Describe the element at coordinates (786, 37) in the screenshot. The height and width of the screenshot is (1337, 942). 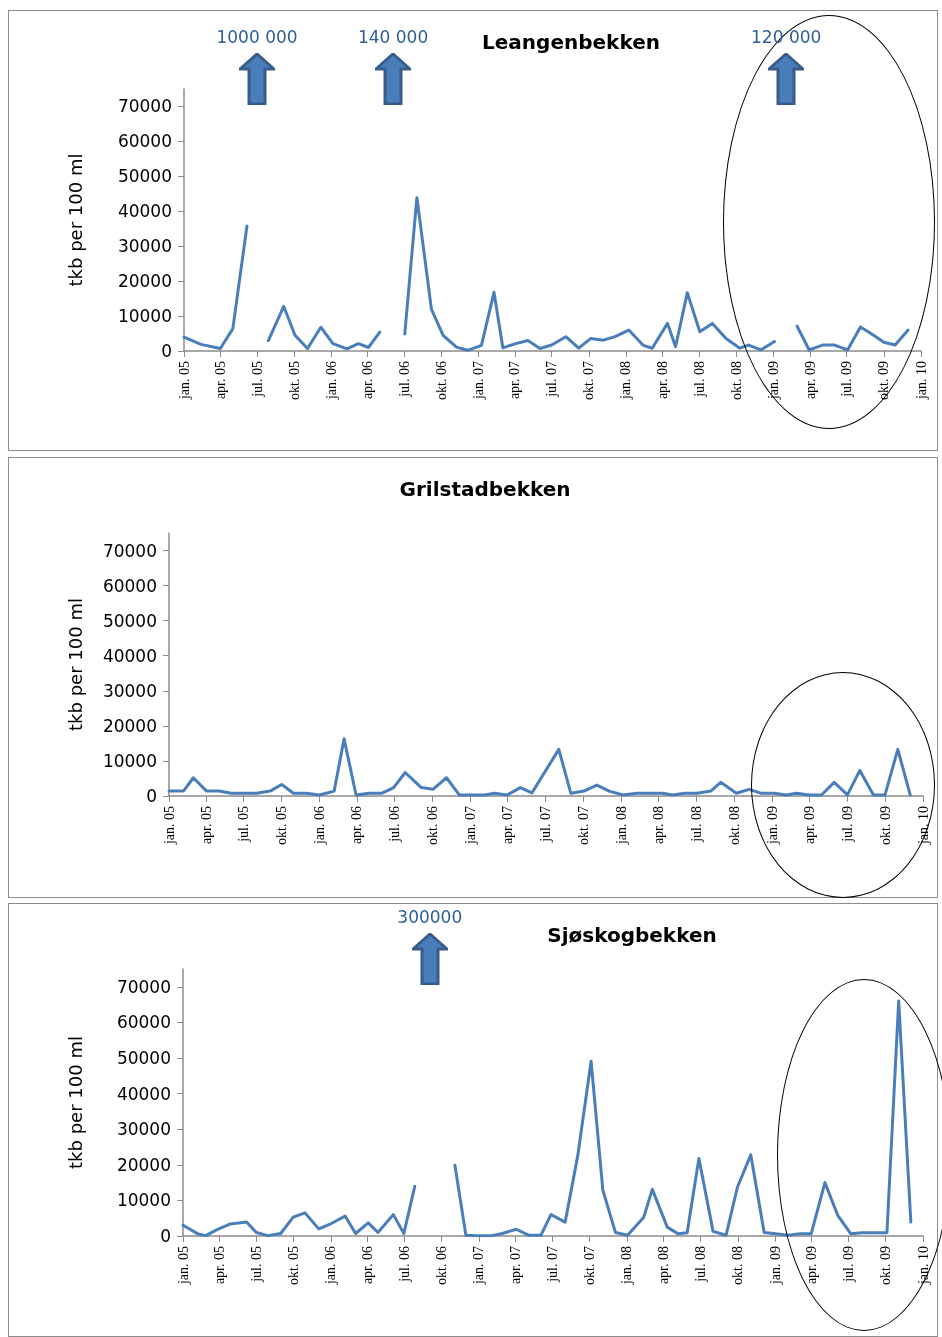
I see `text: 120 000` at that location.